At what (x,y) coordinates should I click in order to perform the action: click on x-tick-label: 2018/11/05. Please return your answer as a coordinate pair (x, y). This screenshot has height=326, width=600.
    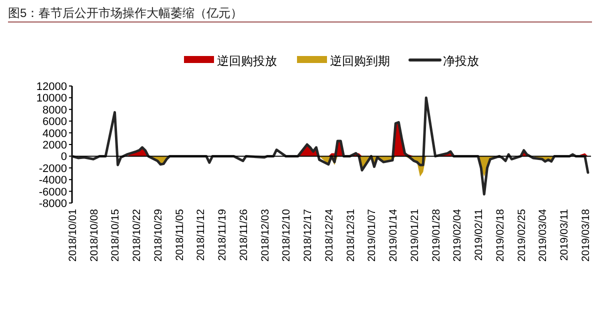
    Looking at the image, I should click on (180, 234).